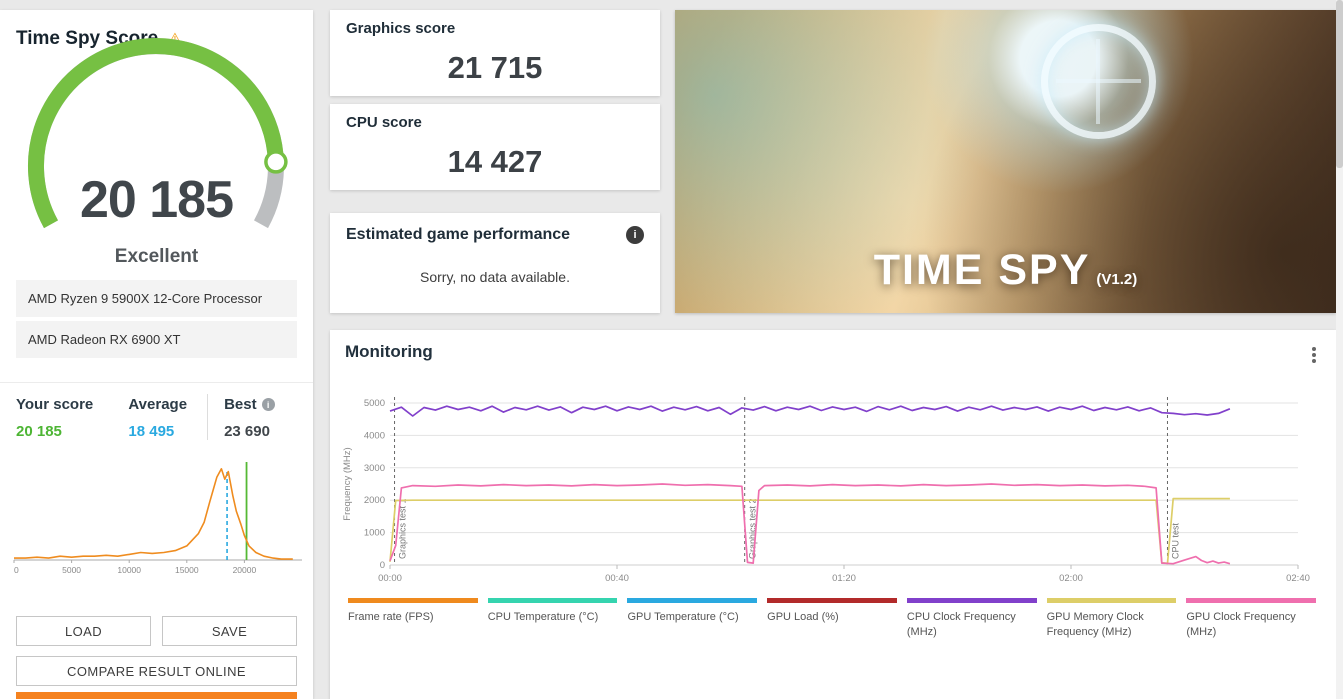  I want to click on gpu-name-bar: AMD Radeon RX 6900 XT, so click(156, 339).